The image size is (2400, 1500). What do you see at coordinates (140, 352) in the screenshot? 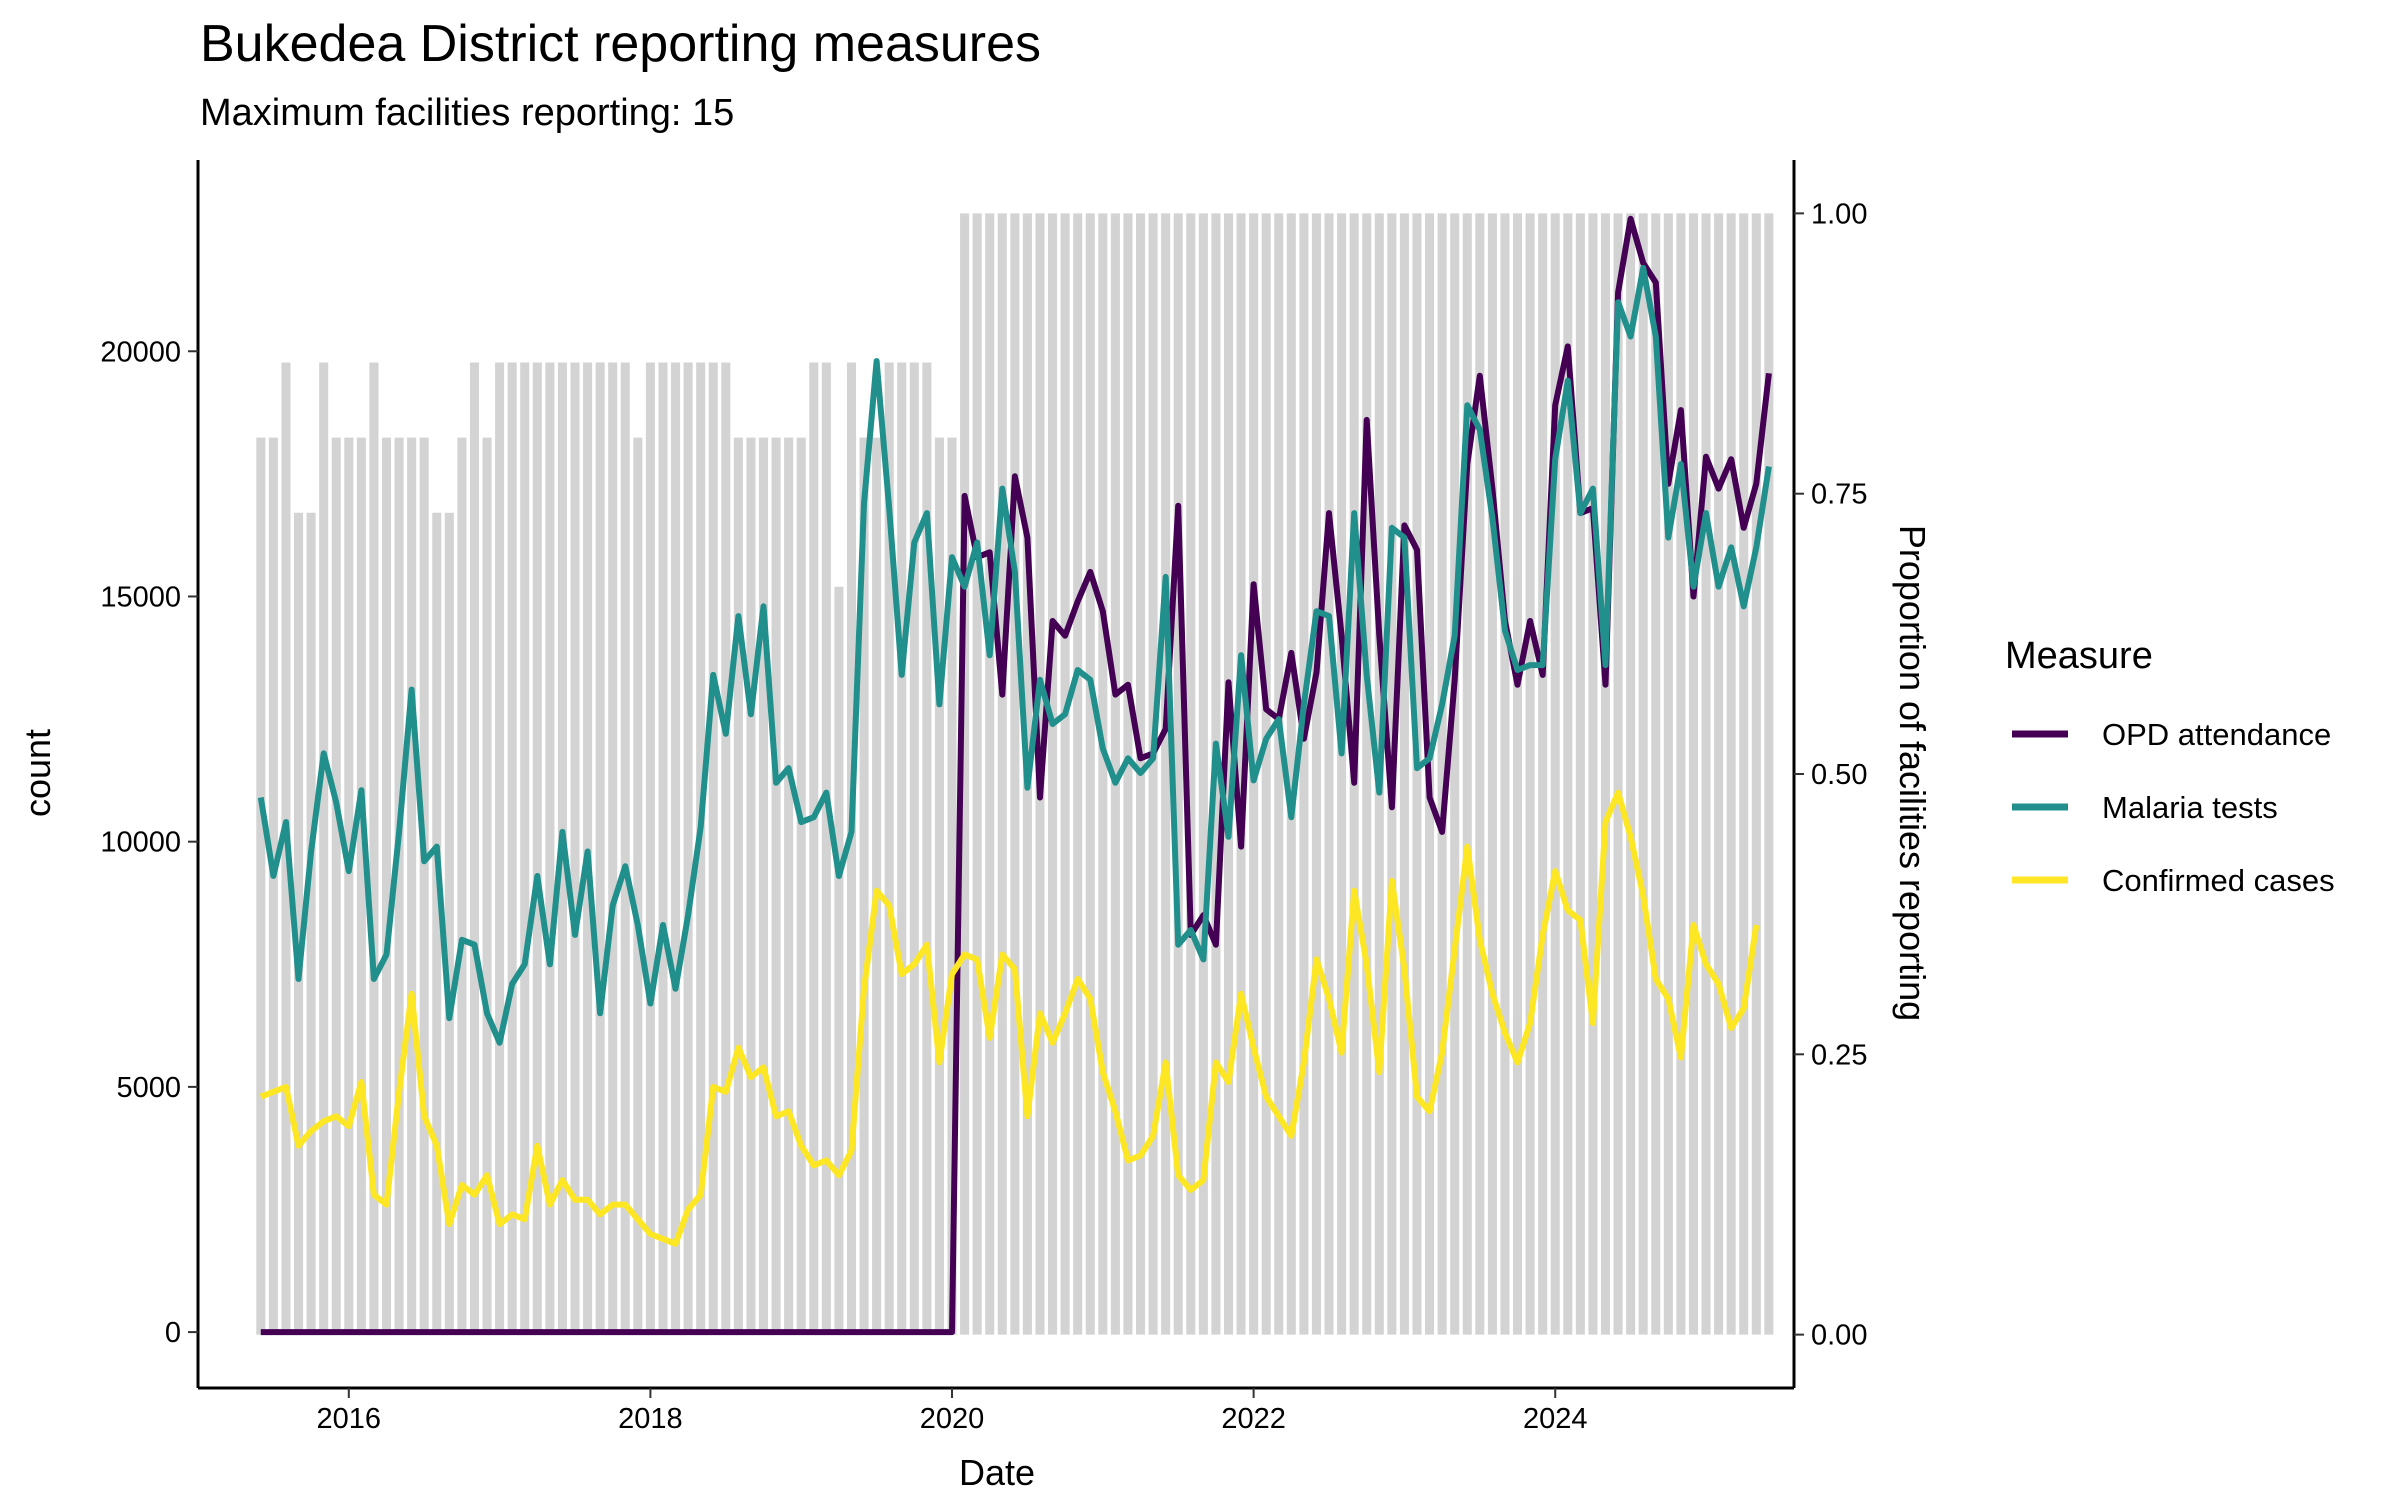
I see `y-tick-label: 20000` at bounding box center [140, 352].